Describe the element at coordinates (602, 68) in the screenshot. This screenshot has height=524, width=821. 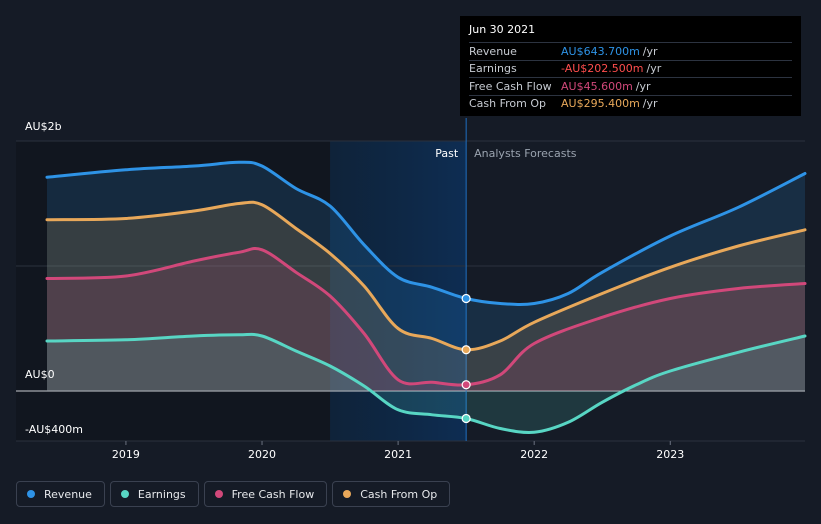
I see `tooltip-value: -AU$202.500m` at that location.